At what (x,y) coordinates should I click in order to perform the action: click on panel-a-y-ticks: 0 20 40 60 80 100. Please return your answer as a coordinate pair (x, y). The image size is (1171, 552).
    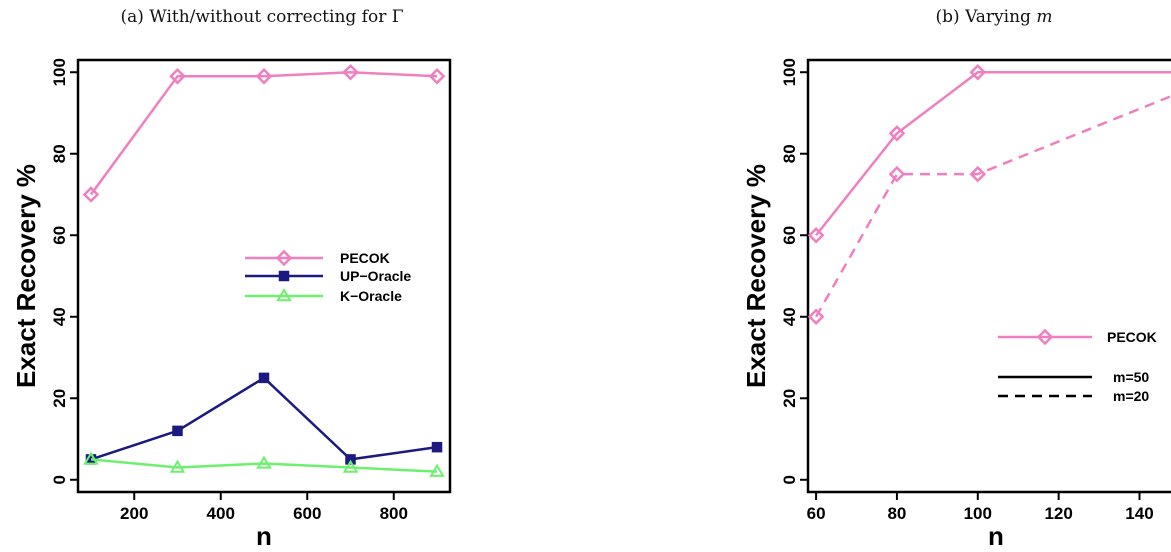
    Looking at the image, I should click on (64, 271).